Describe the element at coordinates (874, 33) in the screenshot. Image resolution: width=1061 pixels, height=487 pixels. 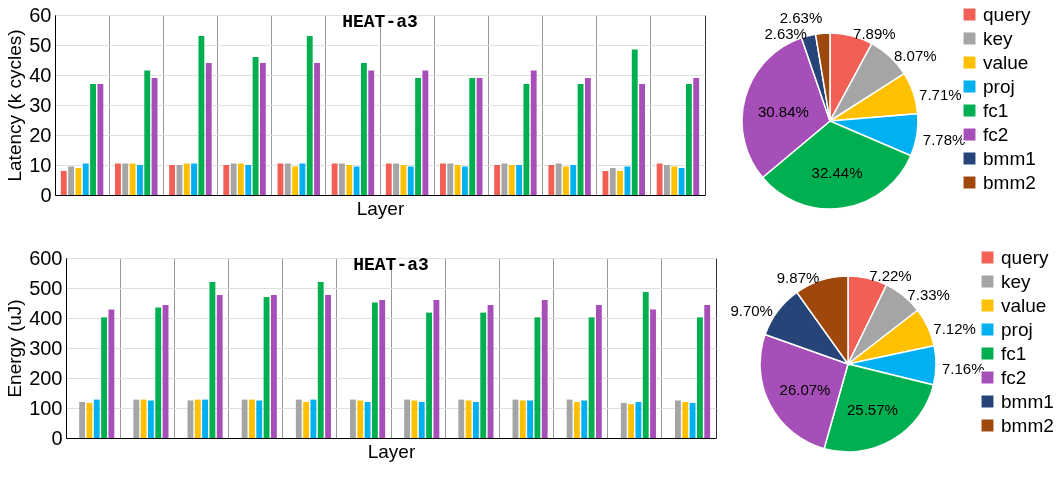
I see `data-label: 7.89%` at that location.